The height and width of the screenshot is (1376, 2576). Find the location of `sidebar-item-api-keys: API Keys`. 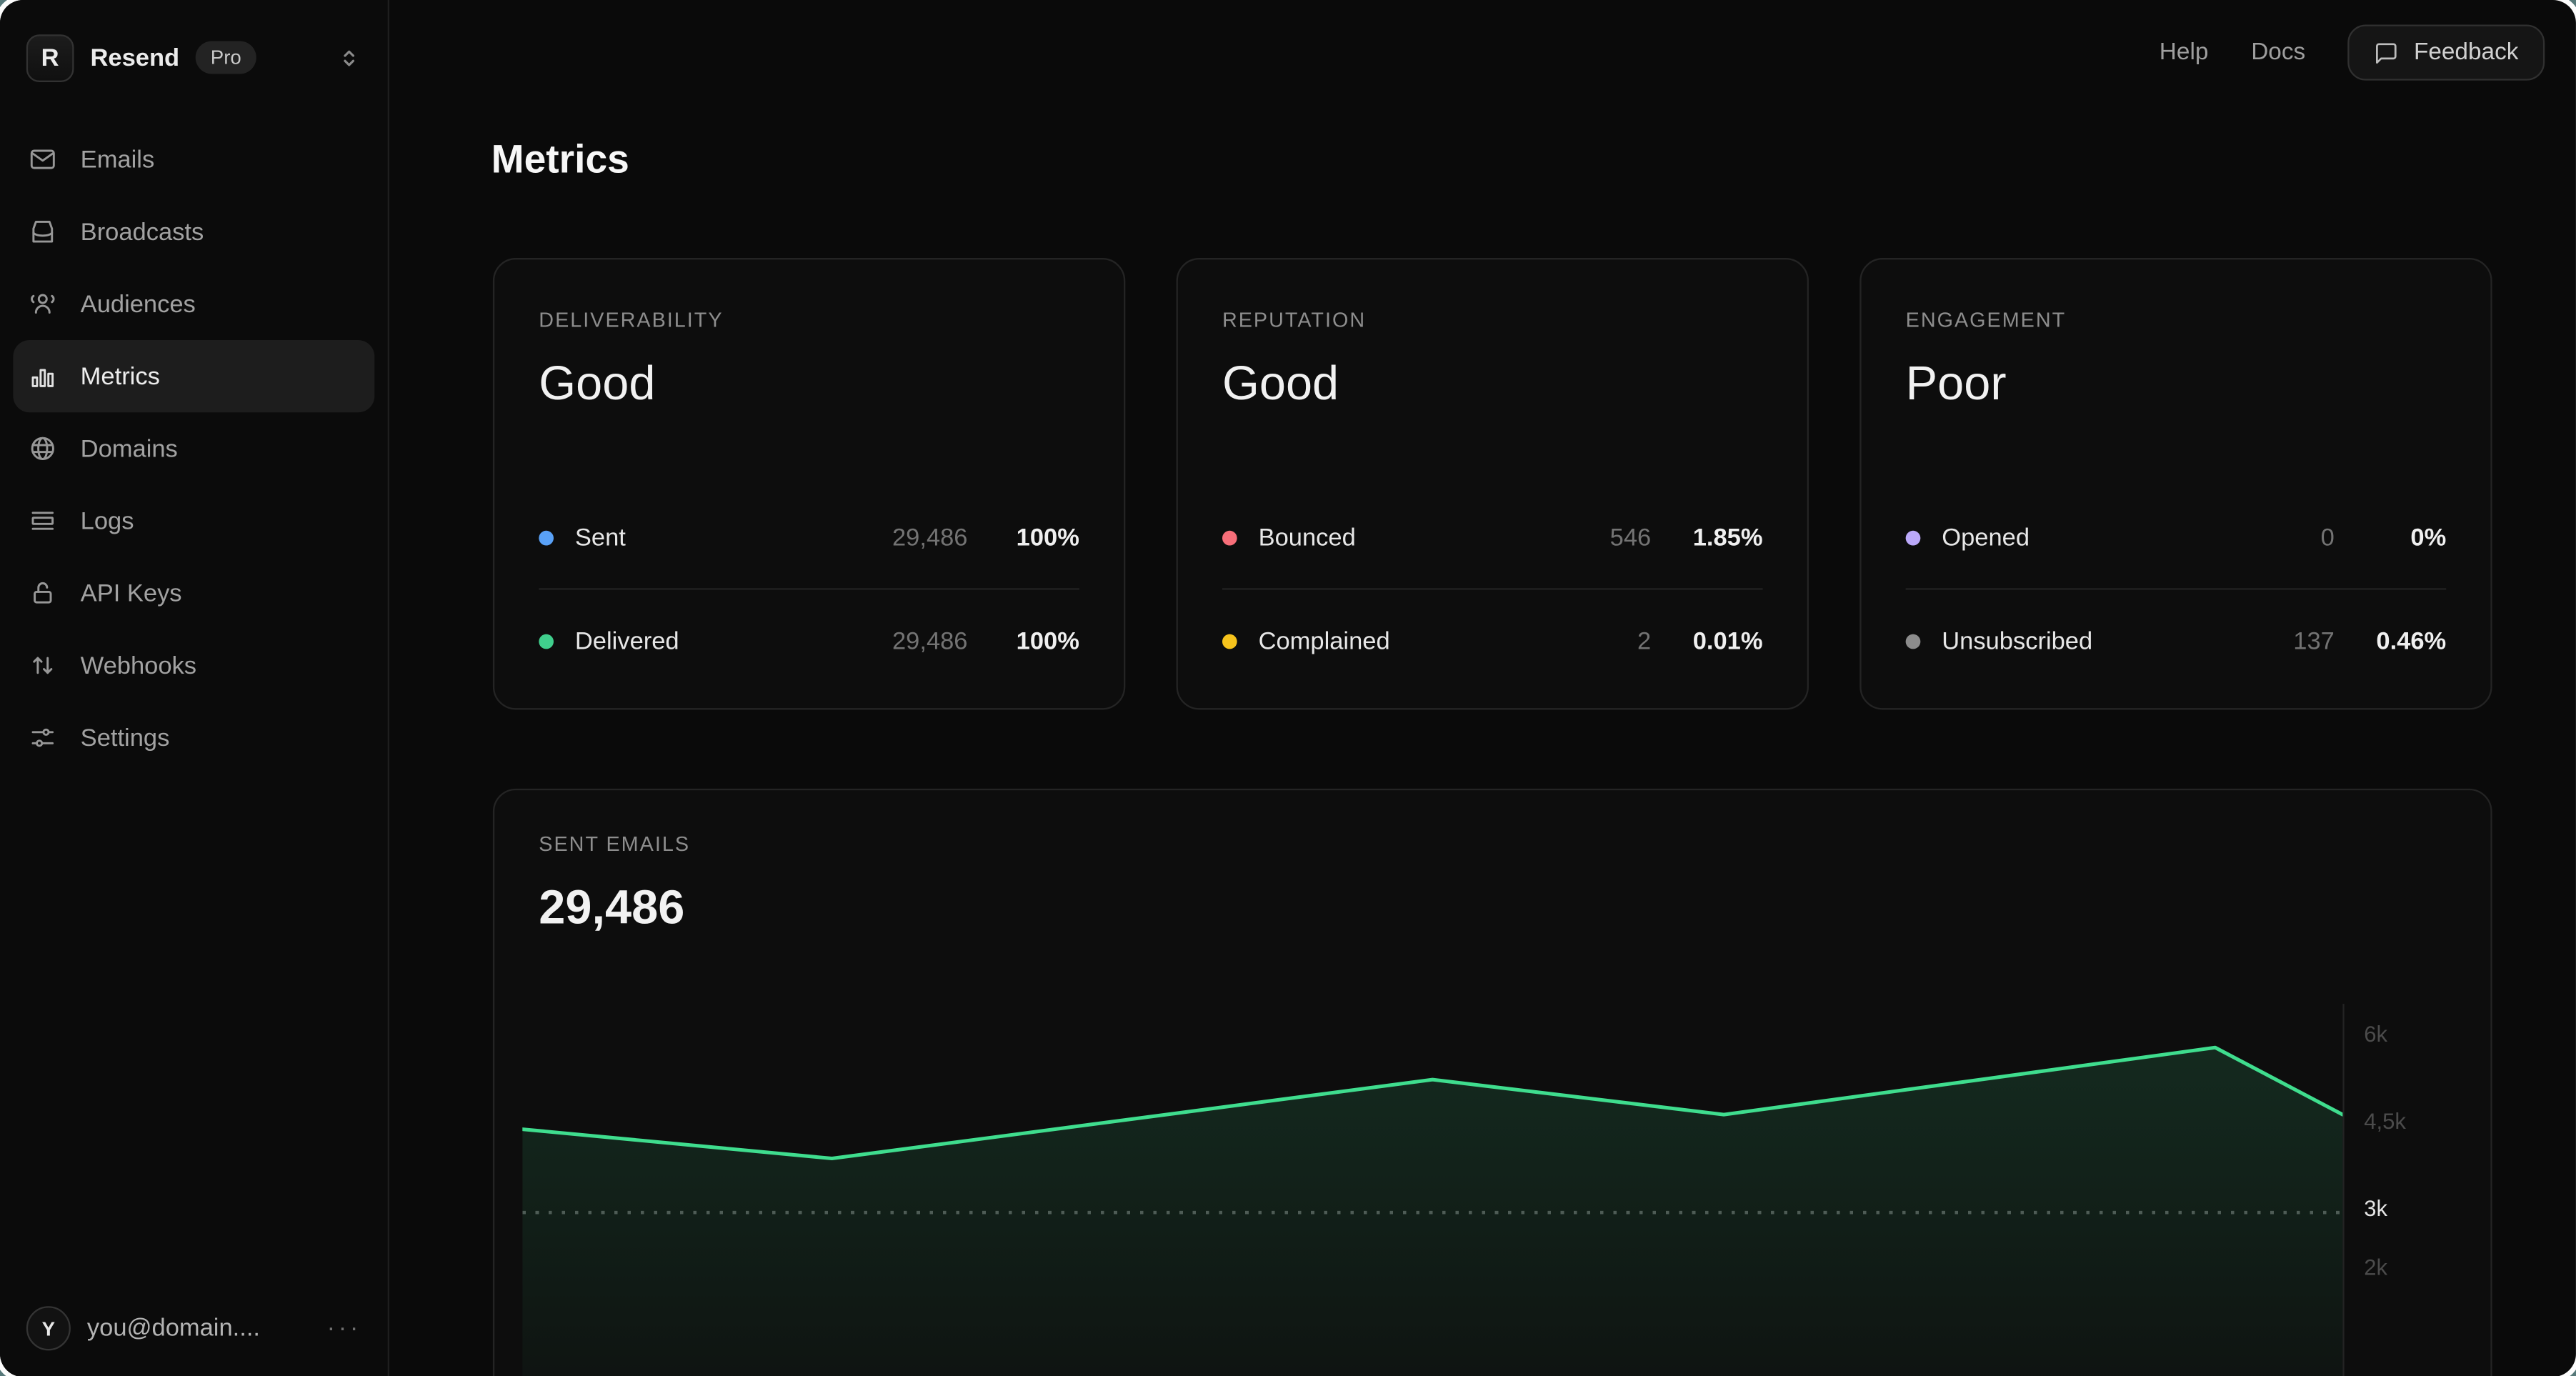

sidebar-item-api-keys: API Keys is located at coordinates (194, 593).